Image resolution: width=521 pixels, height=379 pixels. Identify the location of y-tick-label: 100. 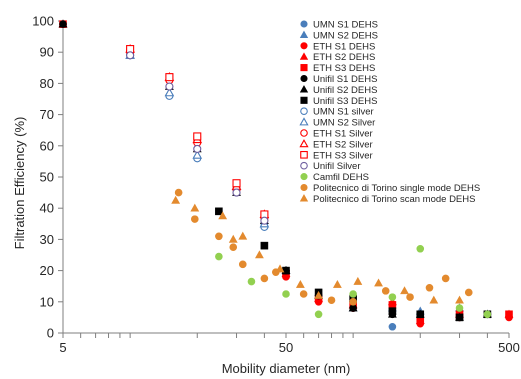
(43, 21).